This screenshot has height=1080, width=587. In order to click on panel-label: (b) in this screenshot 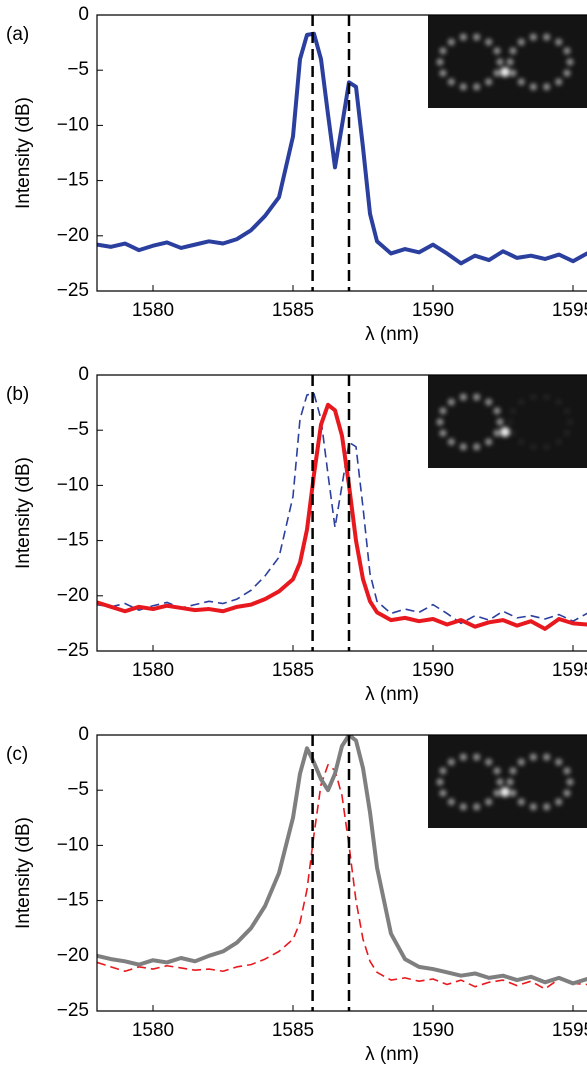, I will do `click(17, 394)`.